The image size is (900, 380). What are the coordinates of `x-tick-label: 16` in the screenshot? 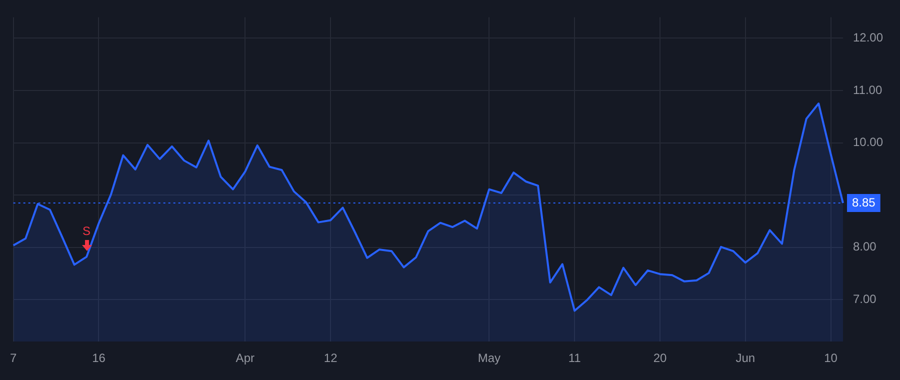 It's located at (99, 358).